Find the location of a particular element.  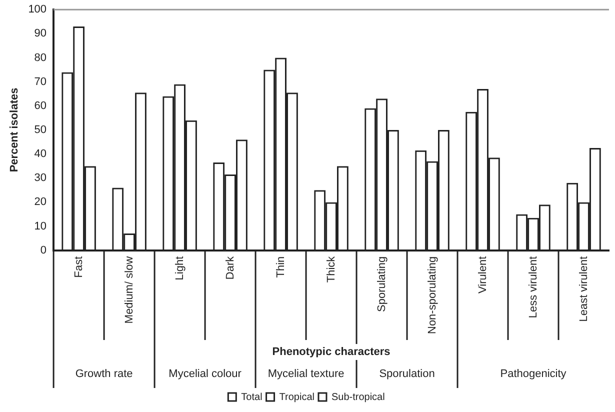

legend-label: Sub-tropical is located at coordinates (358, 397).